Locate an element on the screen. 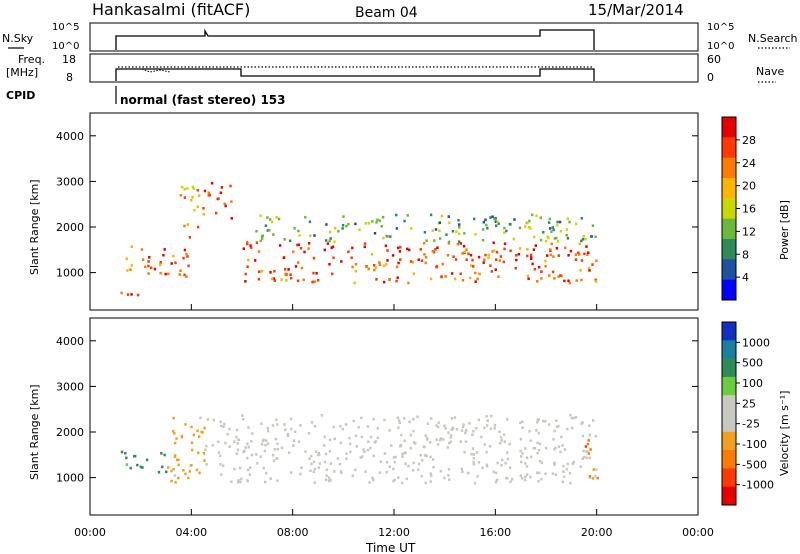 The height and width of the screenshot is (554, 800). velocity-ylabel: Slant Range [km] is located at coordinates (34, 432).